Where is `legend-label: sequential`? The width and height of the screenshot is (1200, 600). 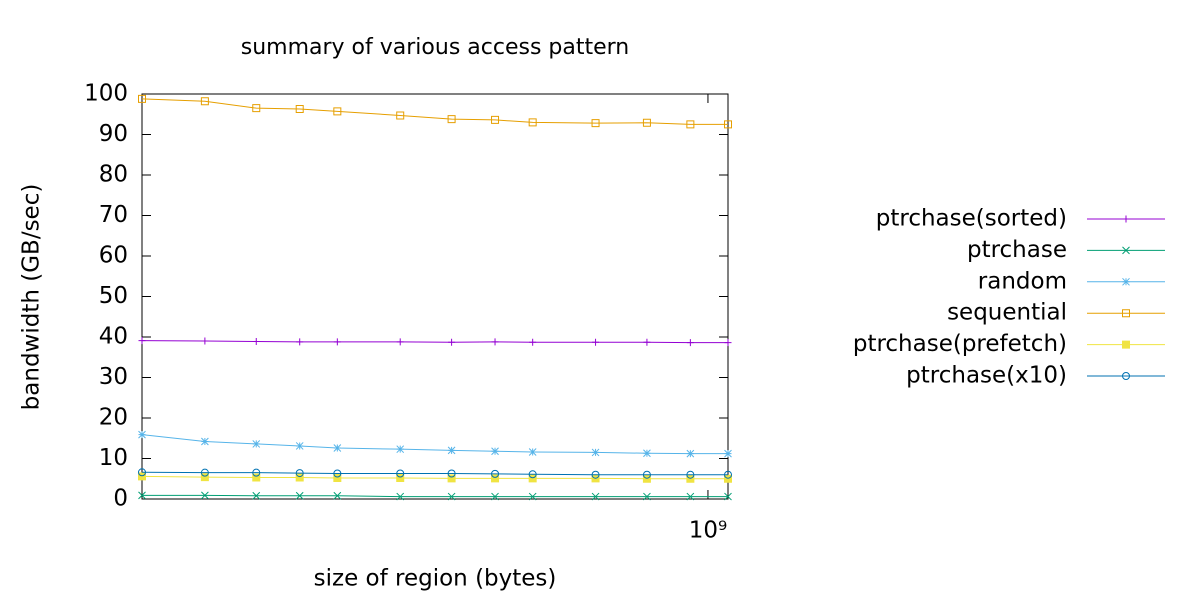
legend-label: sequential is located at coordinates (1007, 313).